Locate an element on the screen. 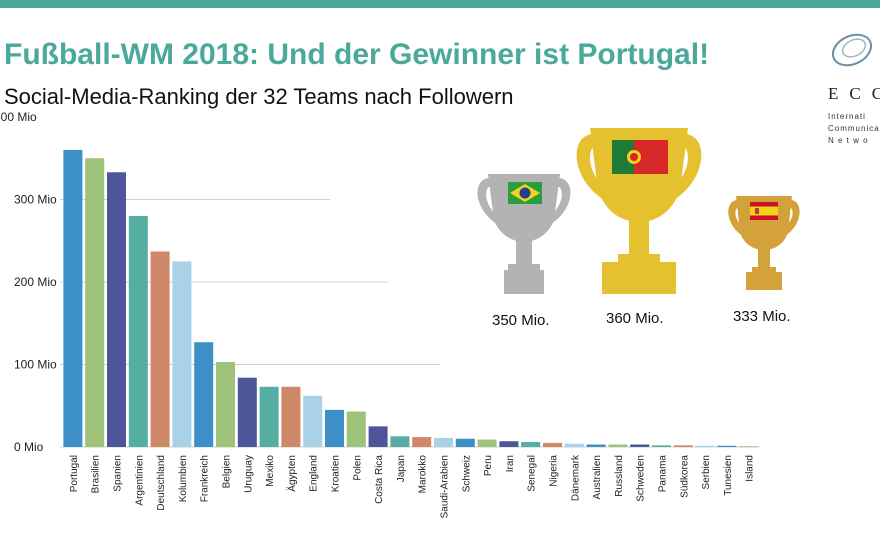 This screenshot has width=880, height=540. brazil-flag is located at coordinates (525, 193).